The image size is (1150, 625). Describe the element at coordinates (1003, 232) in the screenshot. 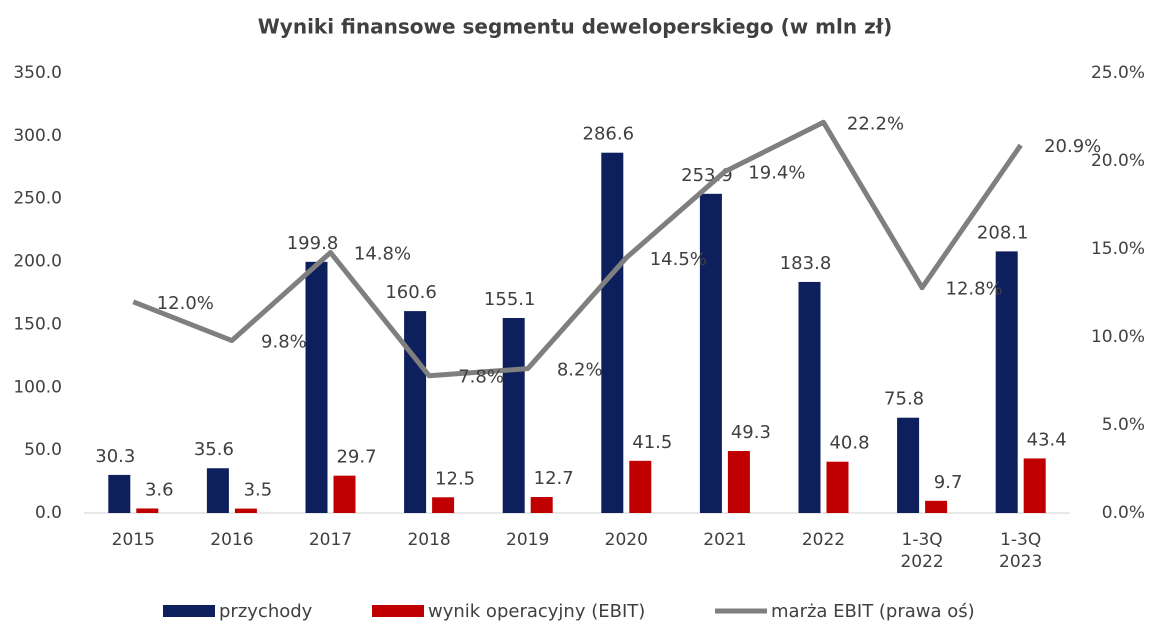

I see `data-label: 208.1` at that location.